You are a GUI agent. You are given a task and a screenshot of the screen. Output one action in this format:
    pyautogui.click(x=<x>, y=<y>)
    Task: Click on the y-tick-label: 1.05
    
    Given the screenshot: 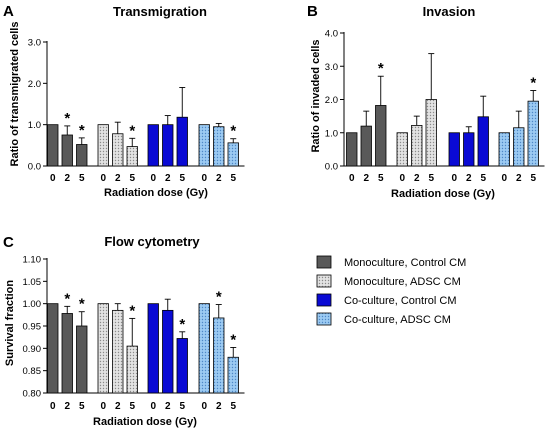 What is the action you would take?
    pyautogui.click(x=32, y=282)
    